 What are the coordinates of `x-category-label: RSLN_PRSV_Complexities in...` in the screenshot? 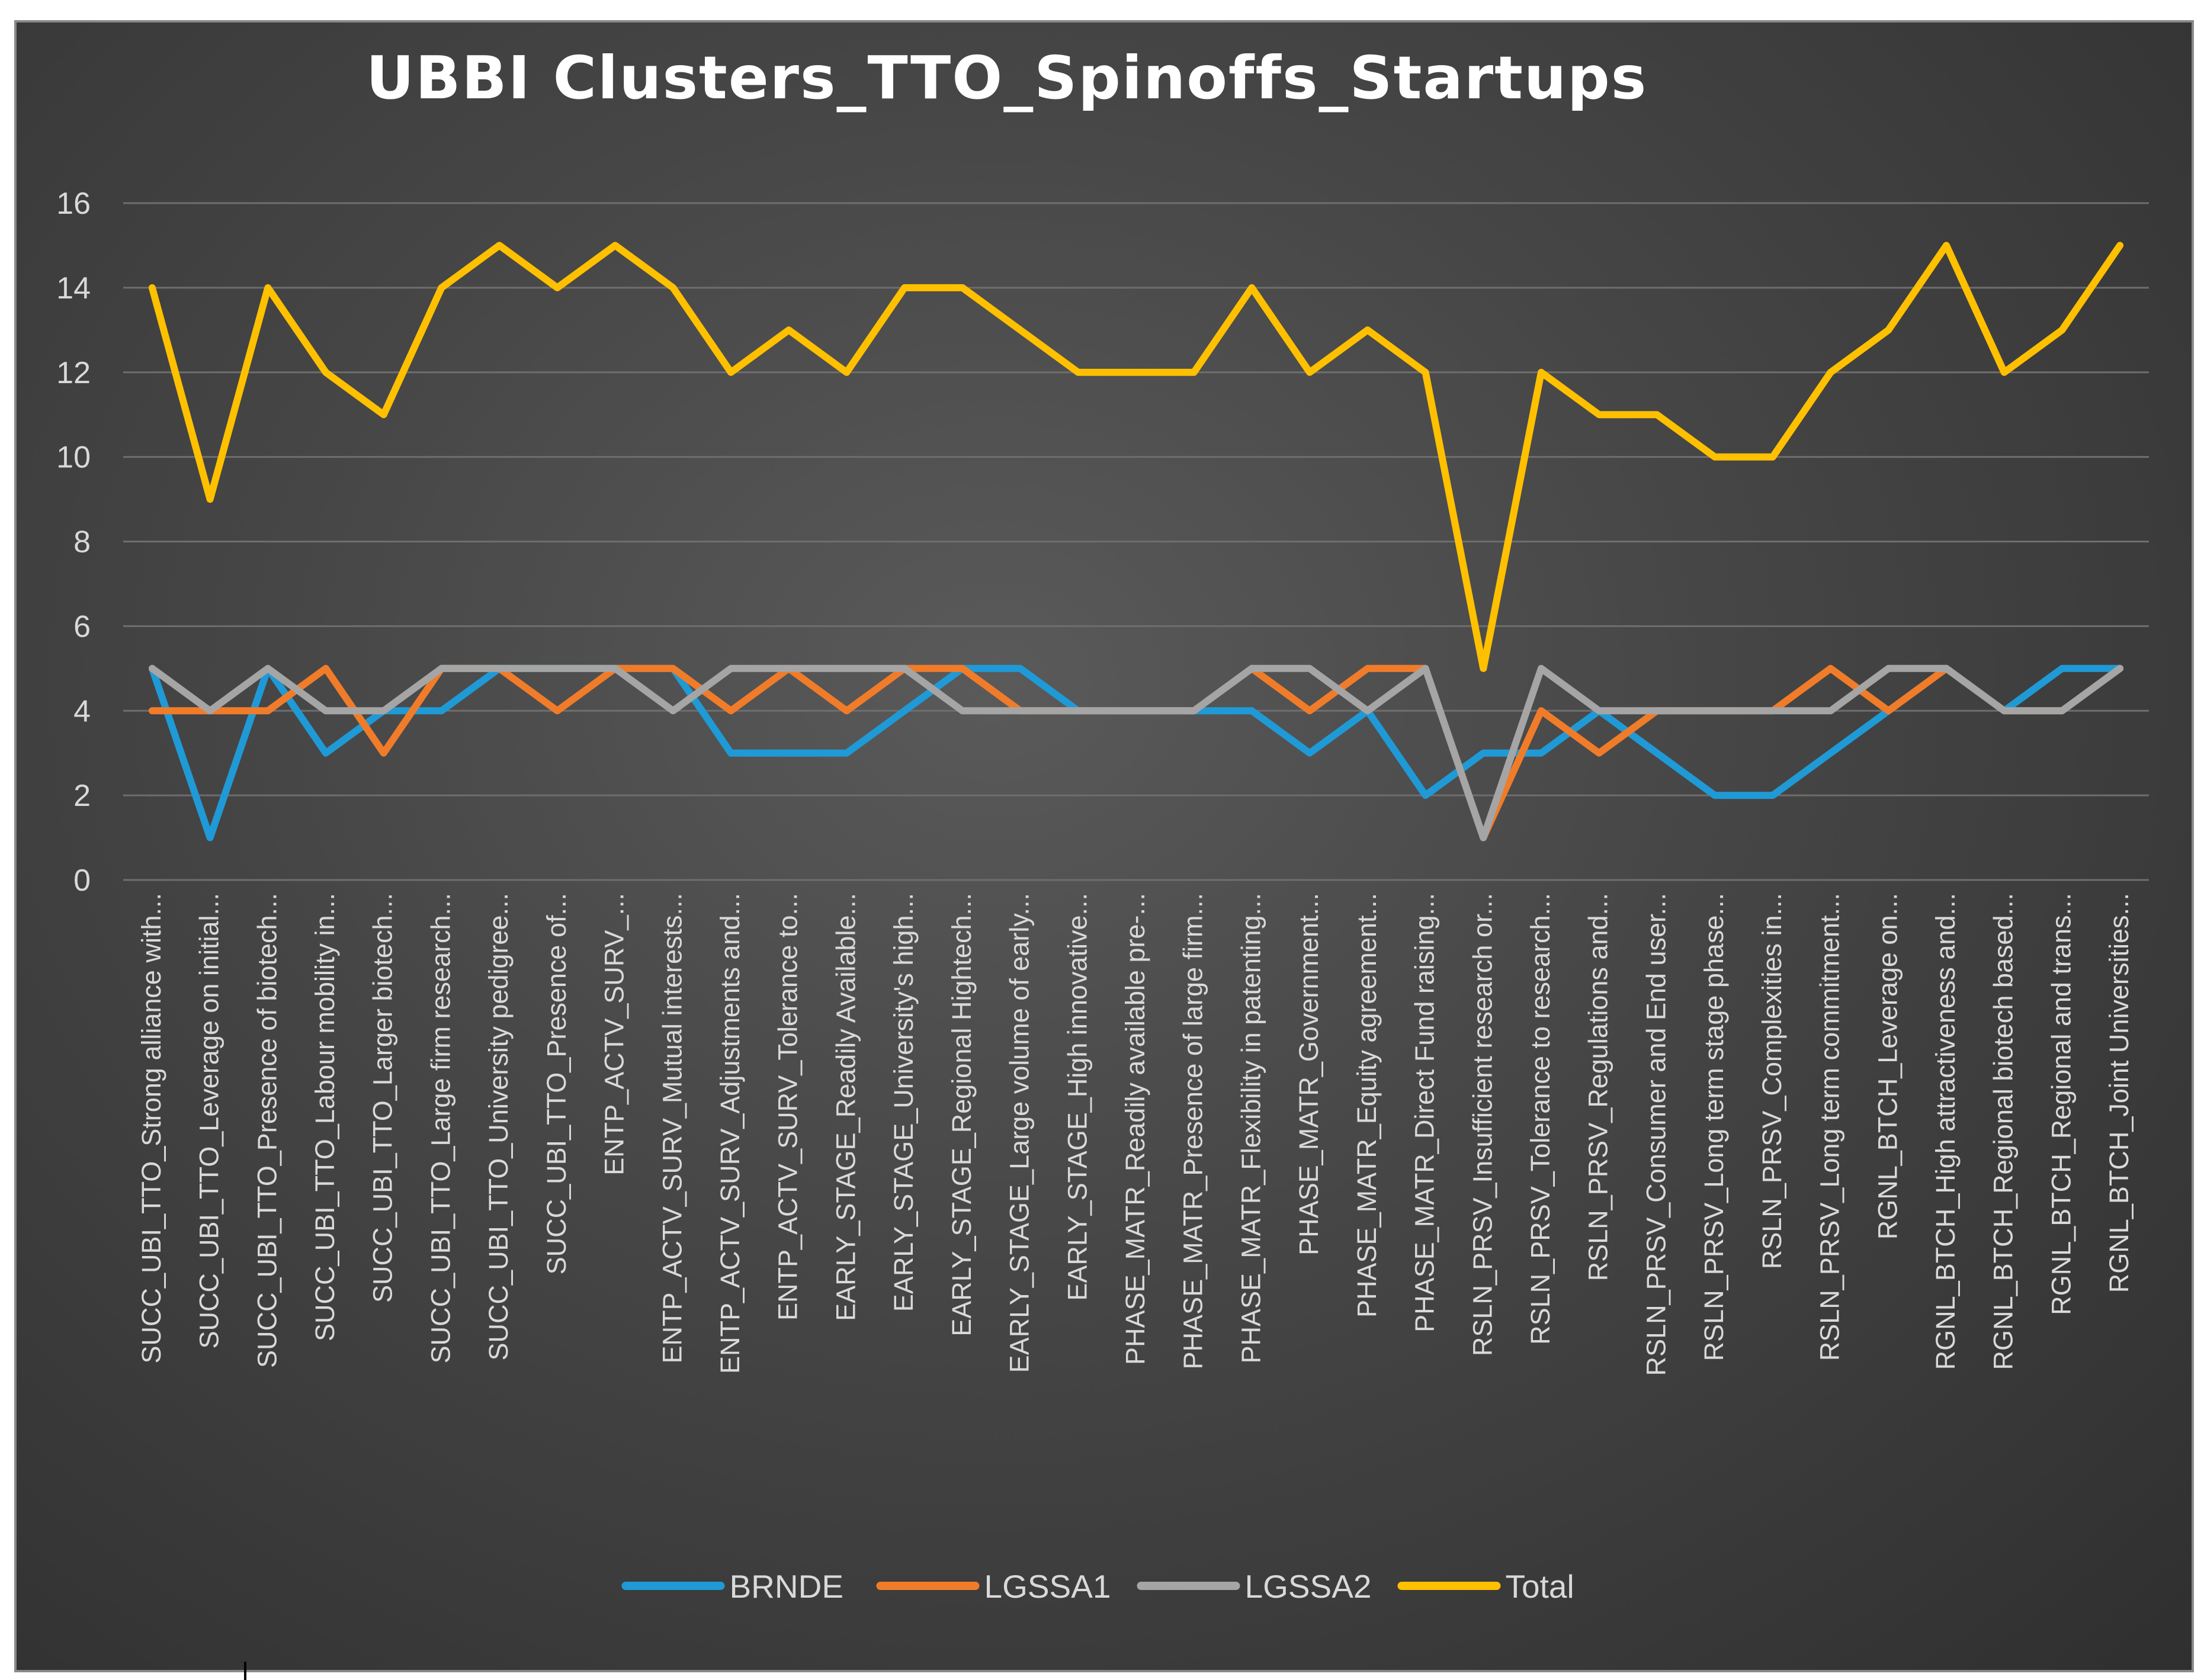 It's located at (1772, 1081).